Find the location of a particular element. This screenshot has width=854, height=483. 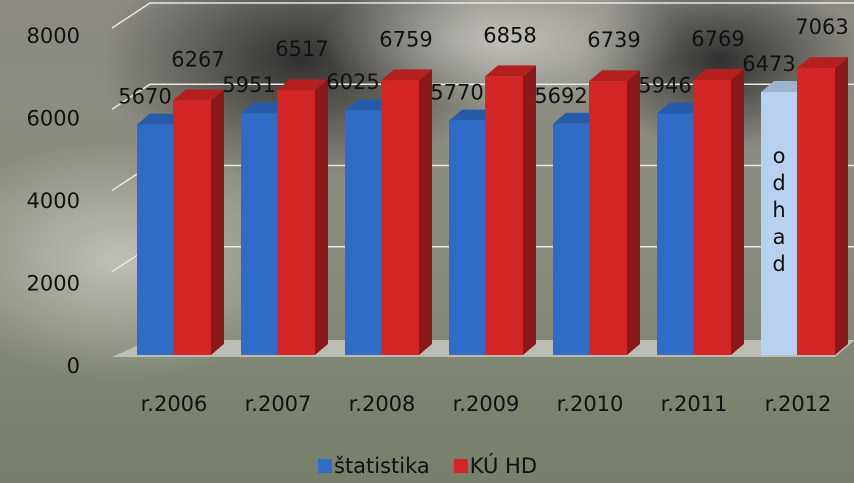

value-label: 7063 is located at coordinates (821, 27).